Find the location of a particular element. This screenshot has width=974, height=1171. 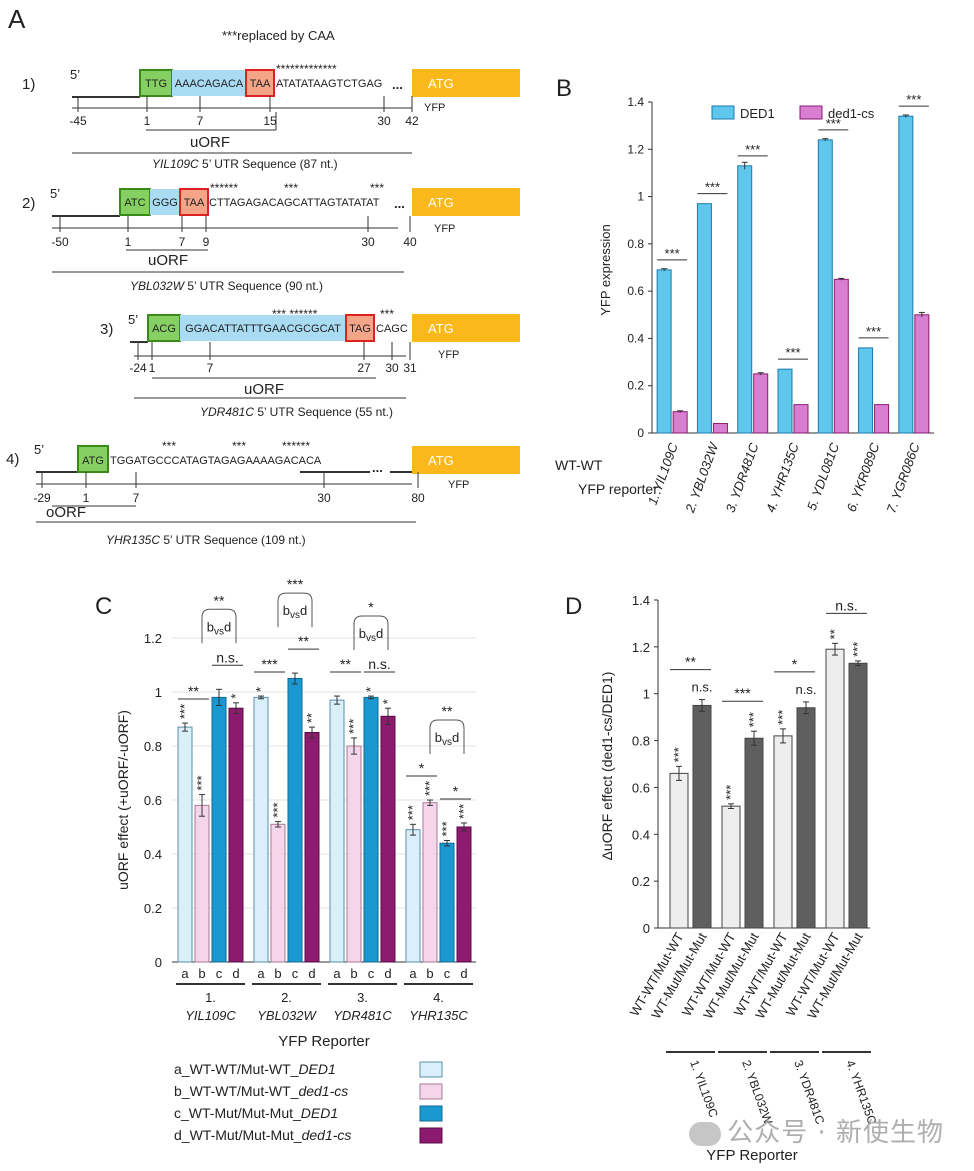

bar-letter: d is located at coordinates (311, 973).